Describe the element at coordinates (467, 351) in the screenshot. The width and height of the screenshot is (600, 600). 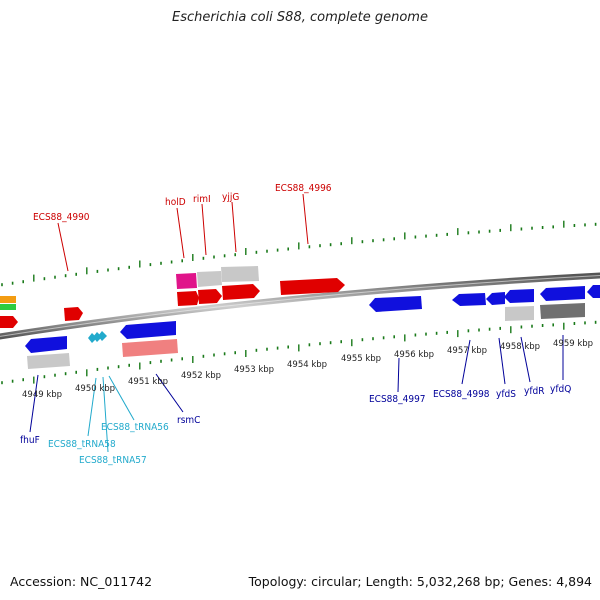
I see `scale-label: 4957 kbp` at that location.